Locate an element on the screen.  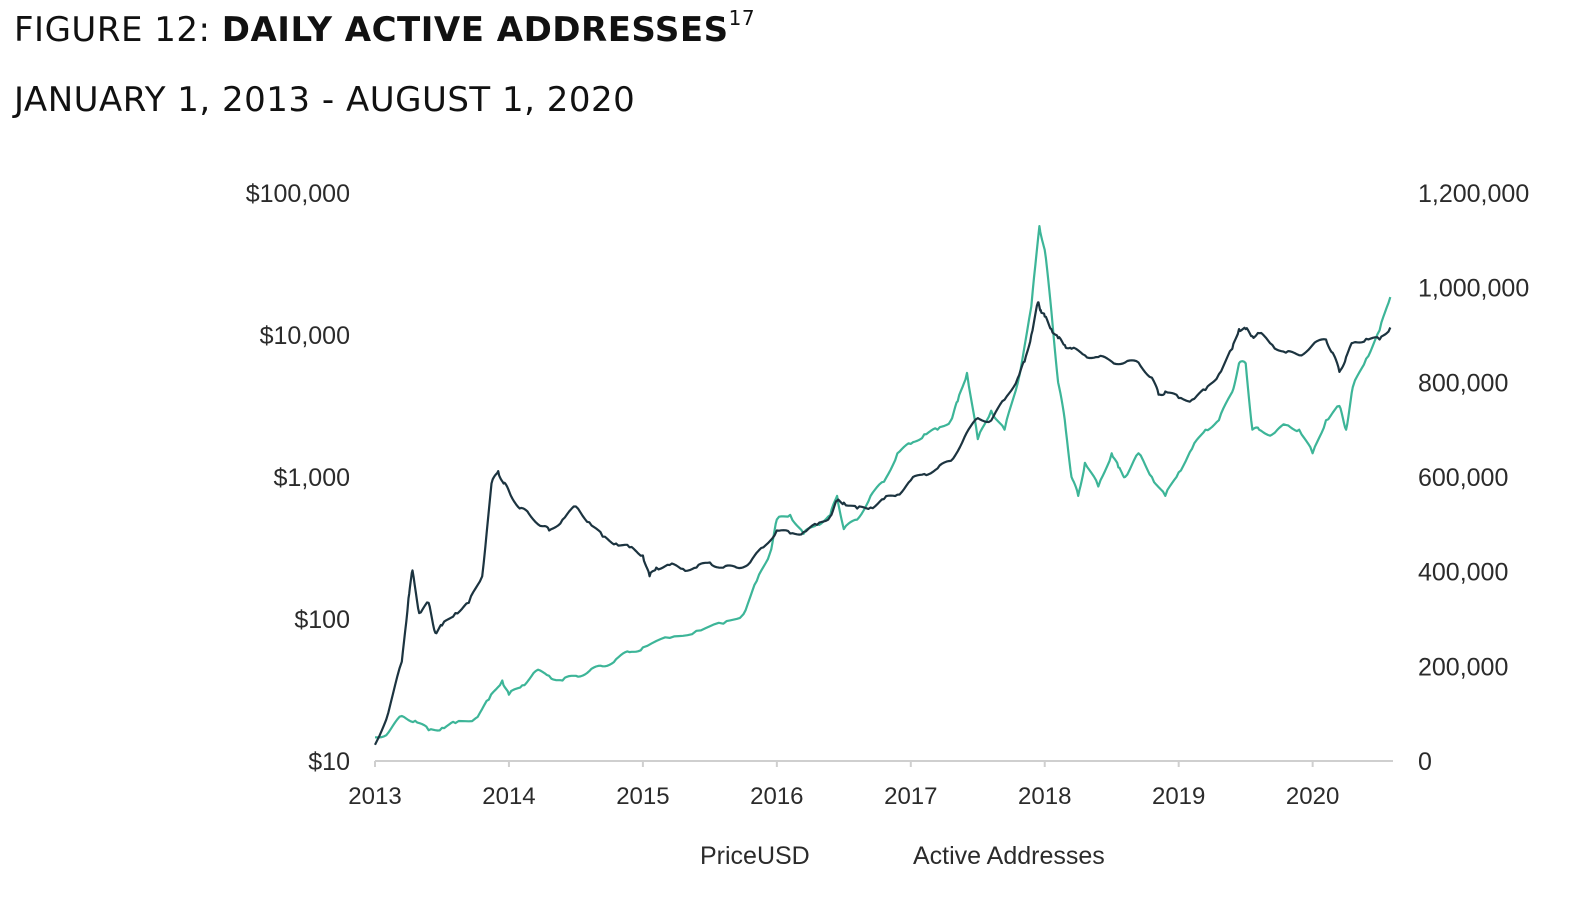
figure-date-range: JANUARY 1, 2013 - AUGUST 1, 2020 is located at coordinates (325, 100).